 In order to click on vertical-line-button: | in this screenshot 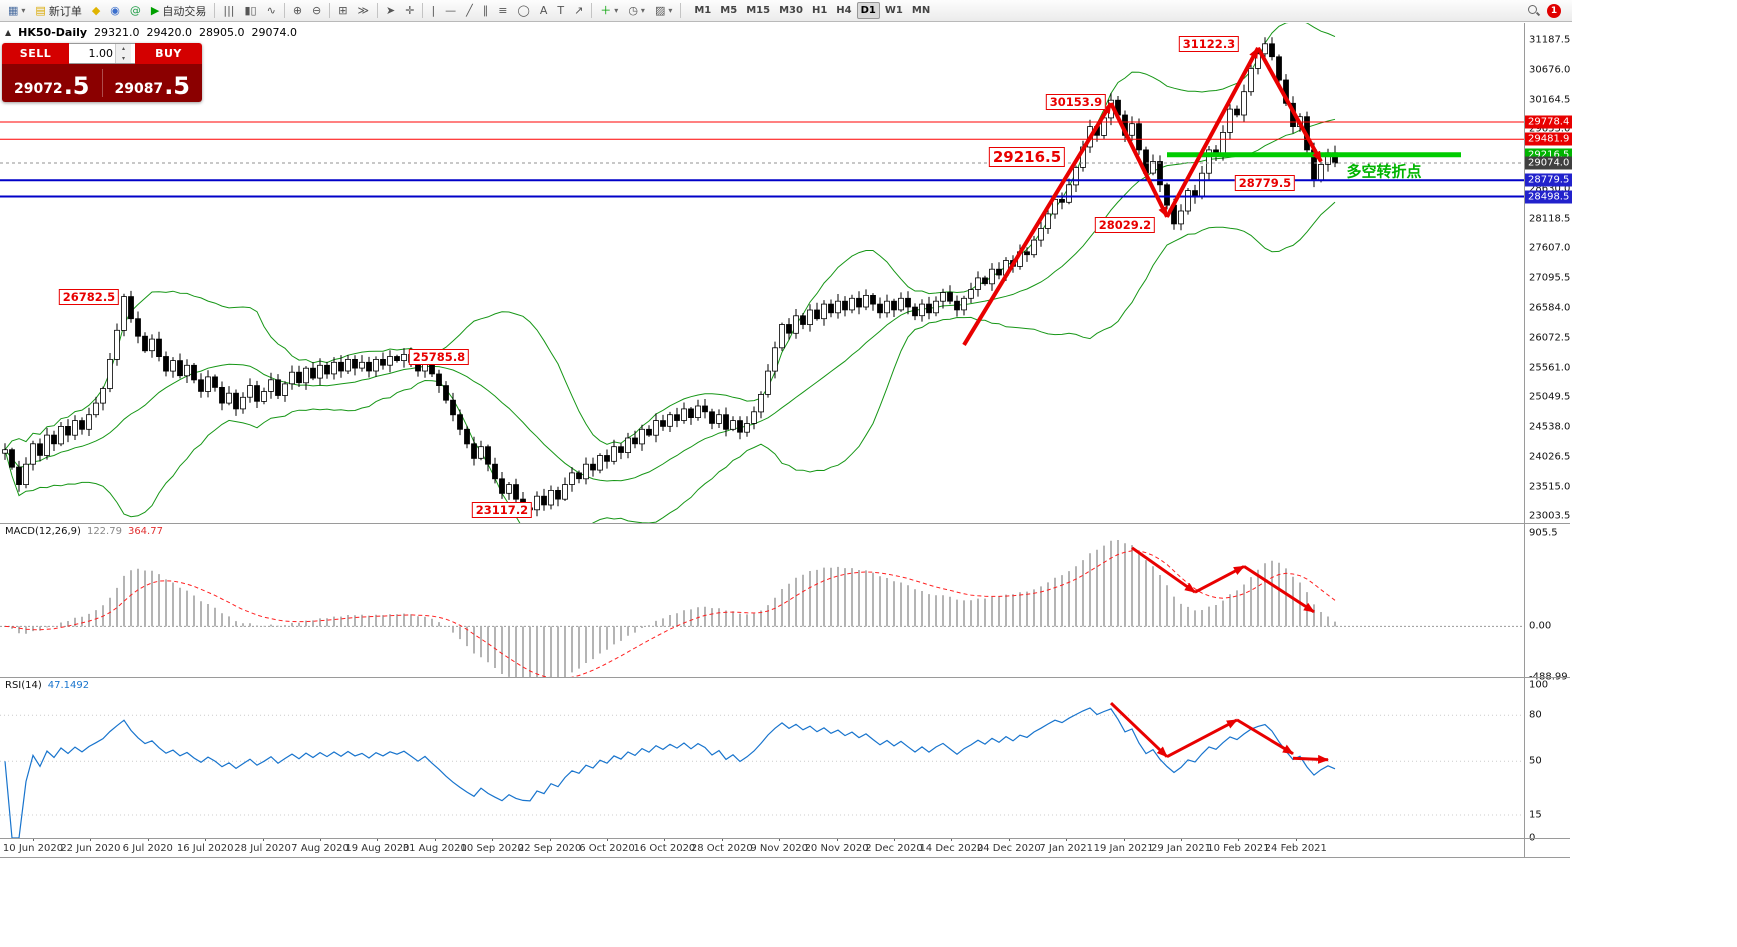, I will do `click(433, 11)`.